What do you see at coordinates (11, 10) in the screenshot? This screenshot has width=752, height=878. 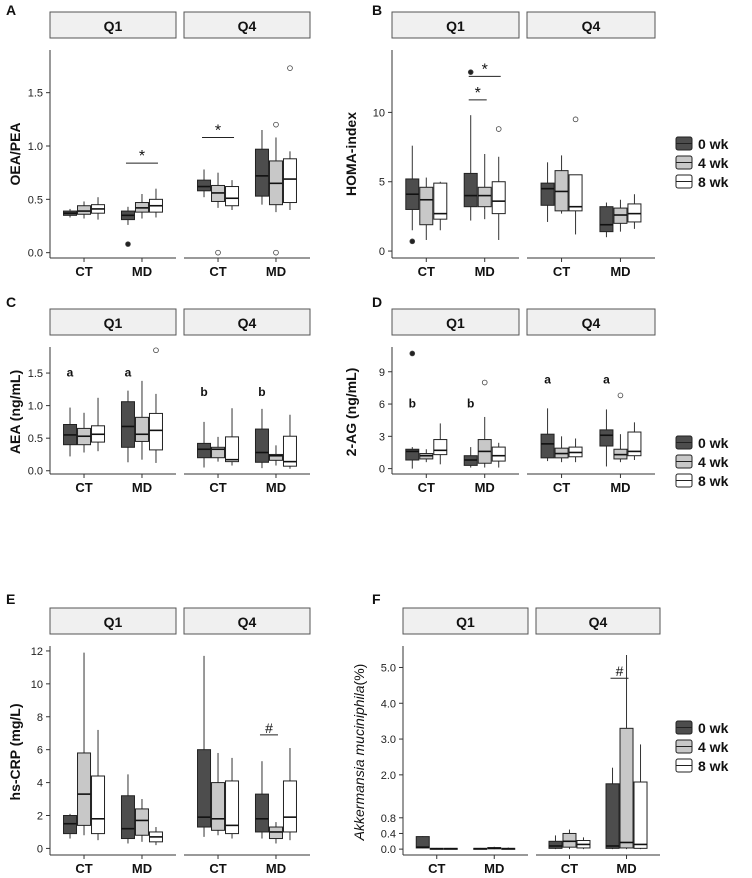 I see `panel-letter: A` at bounding box center [11, 10].